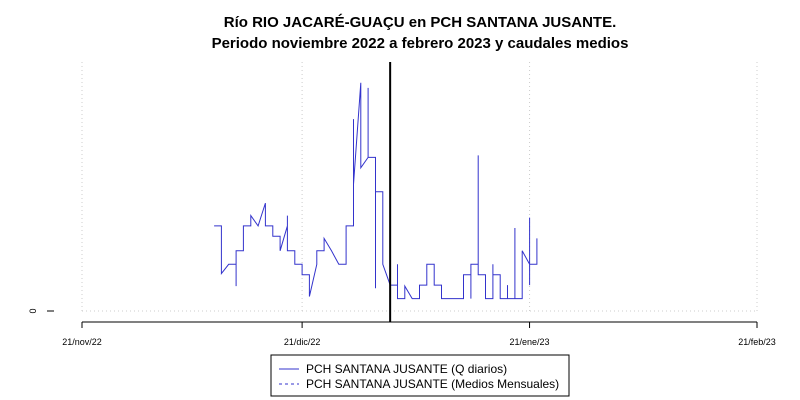 This screenshot has height=400, width=800. What do you see at coordinates (432, 384) in the screenshot?
I see `legend-label-monthly: PCH SANTANA JUSANTE (Medios Mensuales)` at bounding box center [432, 384].